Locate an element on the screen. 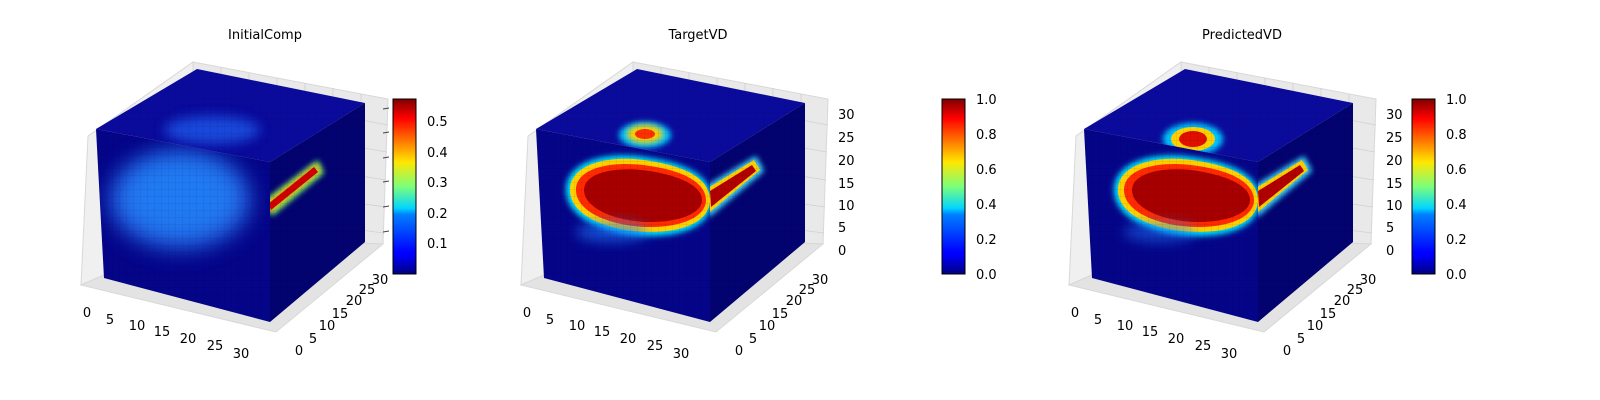 The image size is (1600, 400). colorbar: 0.1 0.2 0.3 0.4 0.5 is located at coordinates (420, 186).